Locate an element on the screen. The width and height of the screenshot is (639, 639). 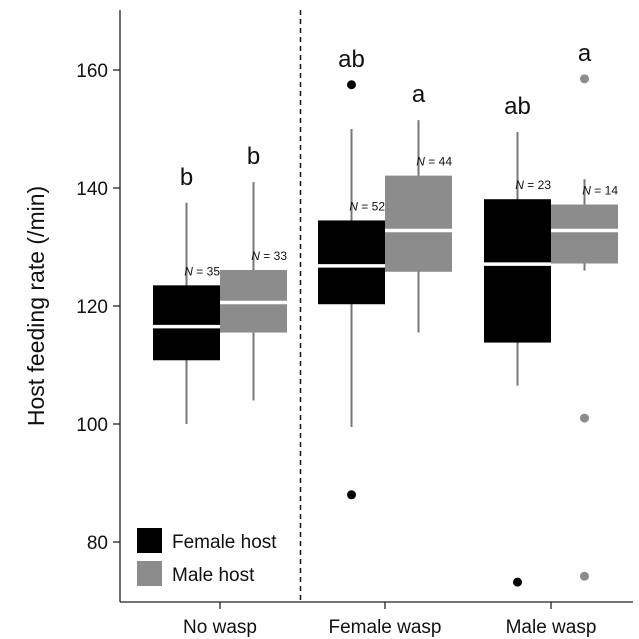
n-label: N = 35 is located at coordinates (202, 271).